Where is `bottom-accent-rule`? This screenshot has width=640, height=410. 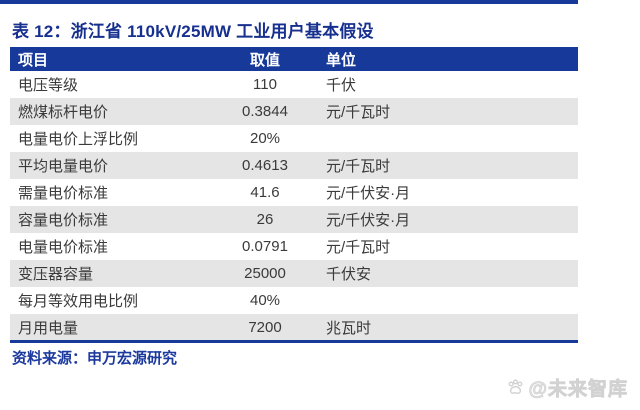
bottom-accent-rule is located at coordinates (294, 341).